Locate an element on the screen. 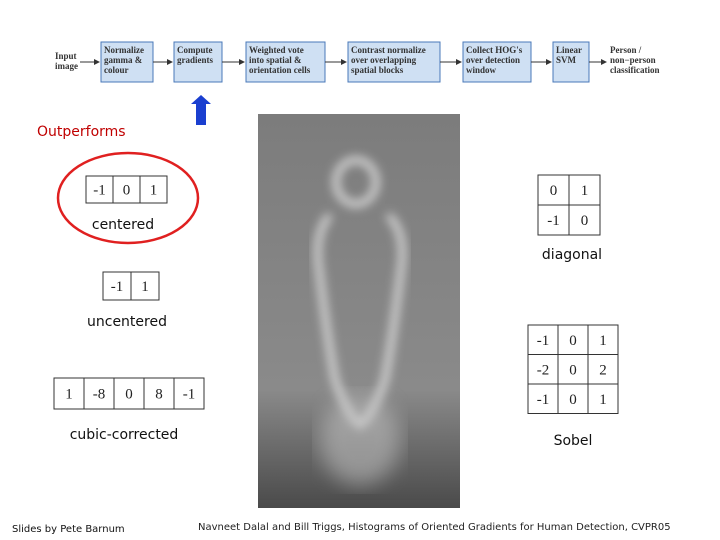  step-text: over detection is located at coordinates (493, 60).